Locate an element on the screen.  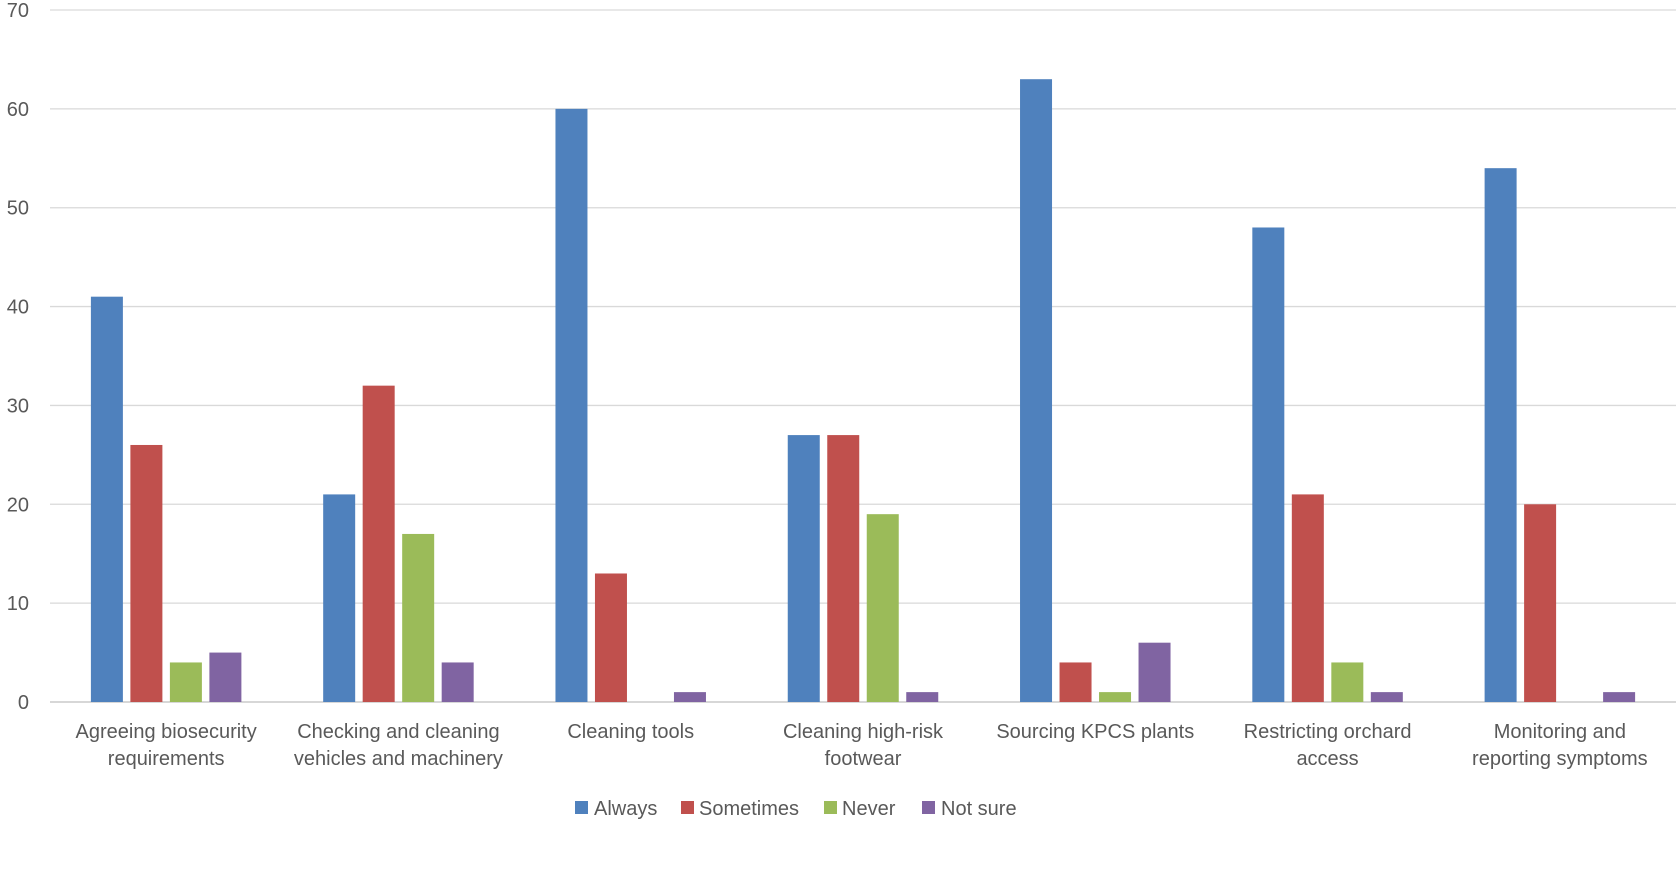
y-tick-label: 0 is located at coordinates (23, 703).